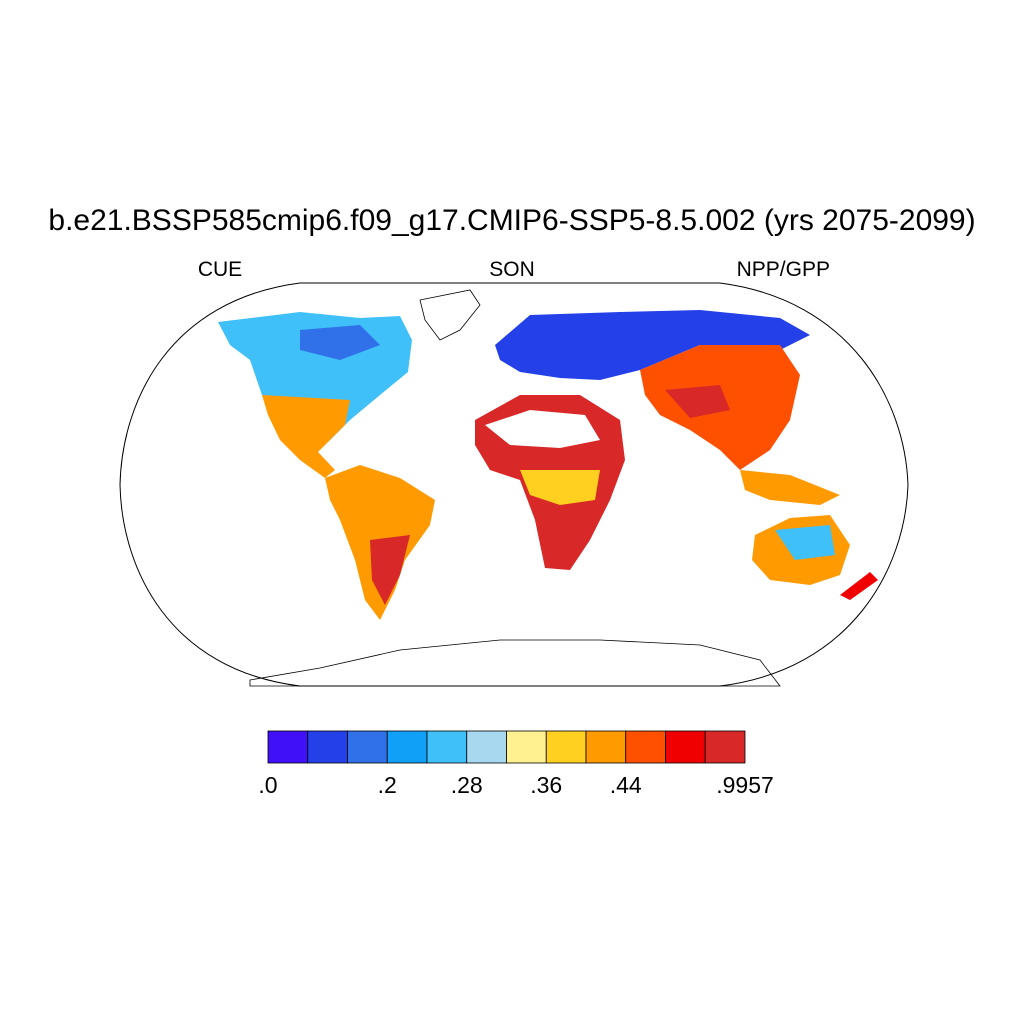 The width and height of the screenshot is (1024, 1024). Describe the element at coordinates (859, 586) in the screenshot. I see `land-new-zealand` at that location.